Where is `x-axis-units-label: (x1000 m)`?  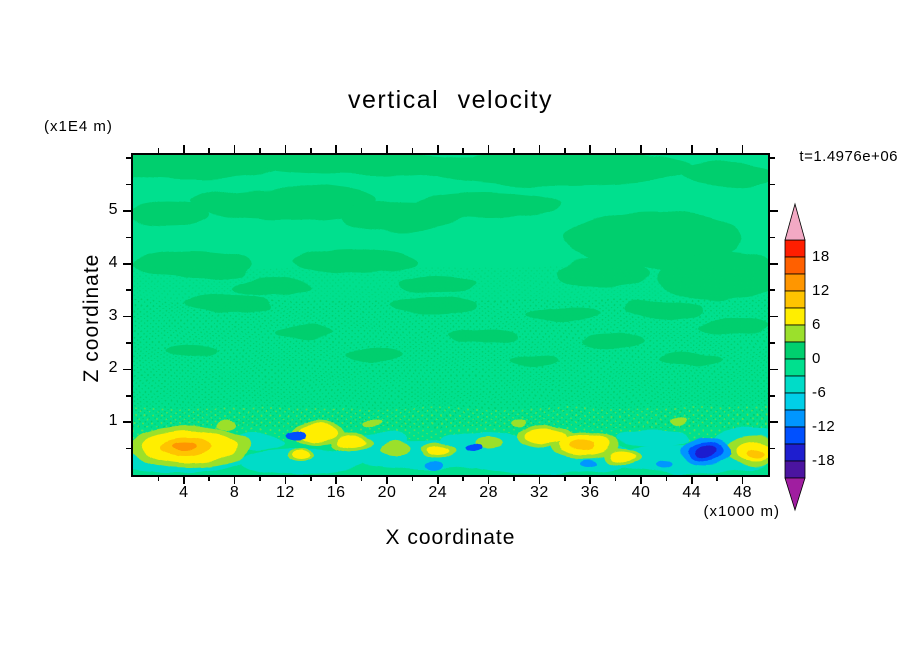
x-axis-units-label: (x1000 m) is located at coordinates (741, 511).